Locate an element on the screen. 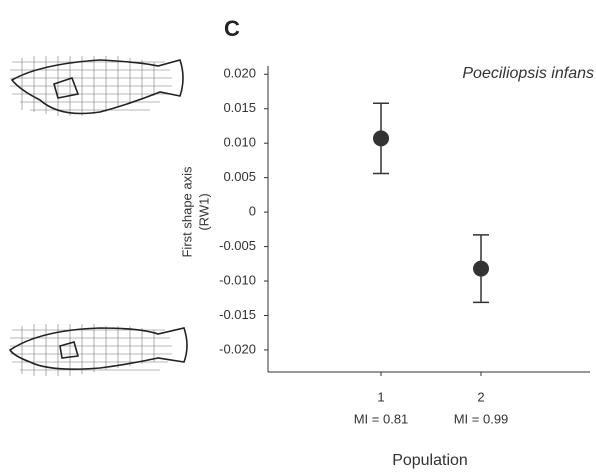 Image resolution: width=596 pixels, height=473 pixels. y-axis-label: (RW1) is located at coordinates (203, 211).